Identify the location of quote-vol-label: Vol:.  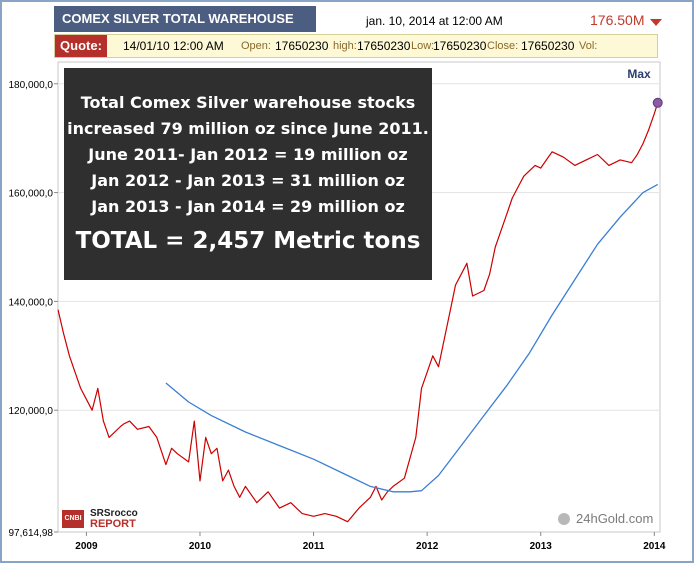
(588, 46).